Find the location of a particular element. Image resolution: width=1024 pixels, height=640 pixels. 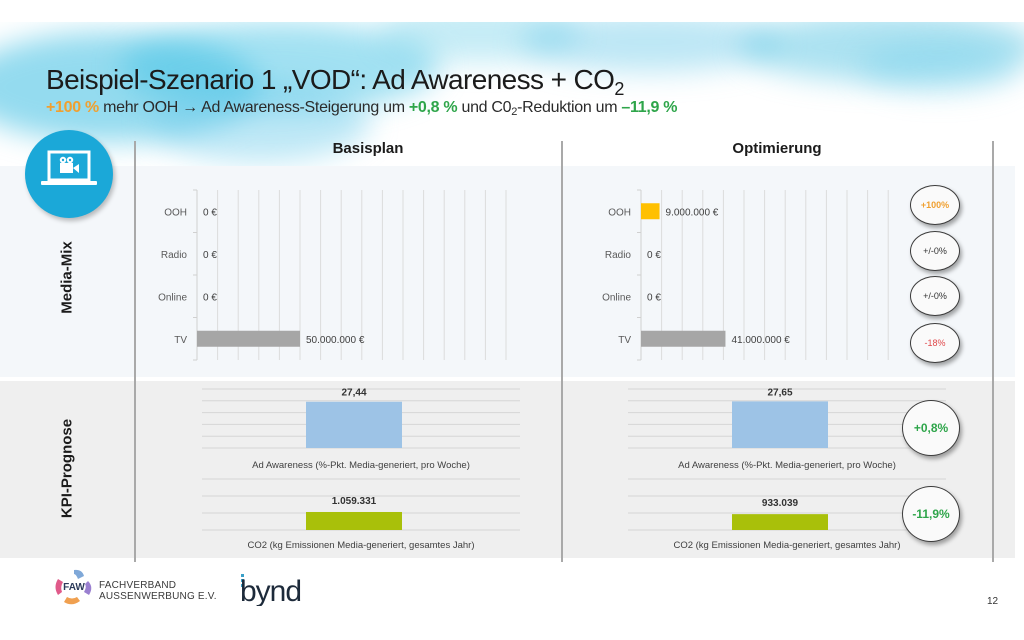

divider-right is located at coordinates (993, 351).